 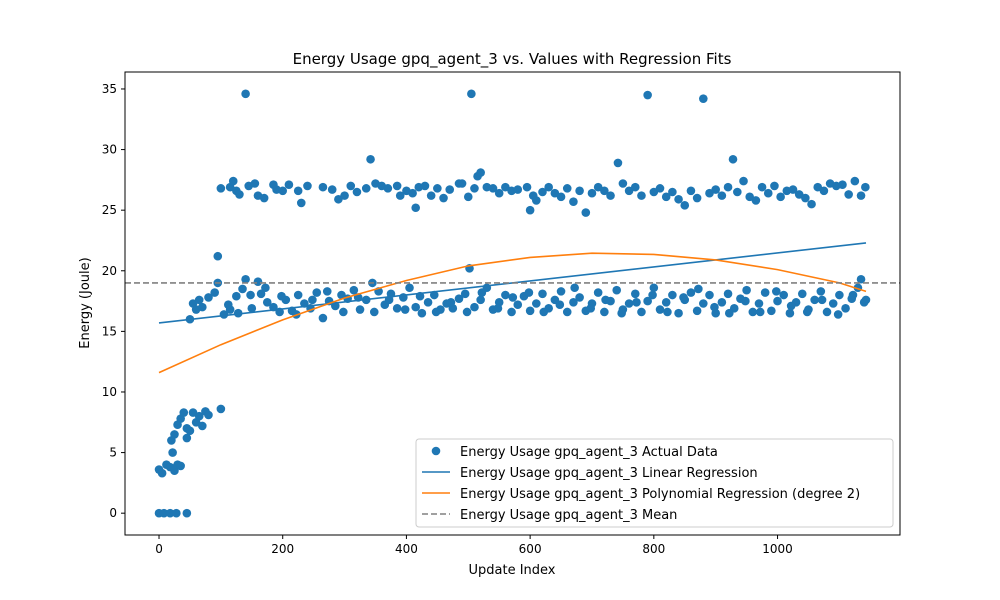 What do you see at coordinates (109, 210) in the screenshot?
I see `y-tick-label: 25` at bounding box center [109, 210].